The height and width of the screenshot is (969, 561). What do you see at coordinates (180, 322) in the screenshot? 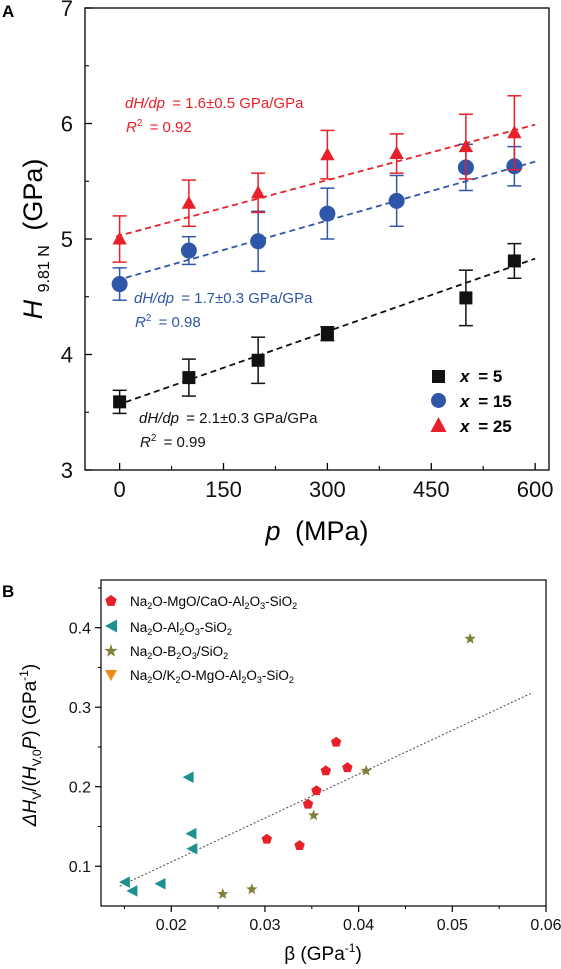
I see `annotation-x15-r2-value: = 0.98` at bounding box center [180, 322].